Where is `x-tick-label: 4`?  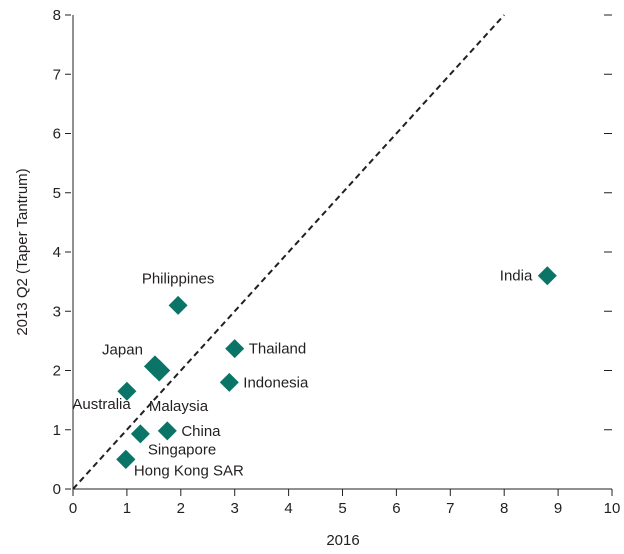 x-tick-label: 4 is located at coordinates (288, 508).